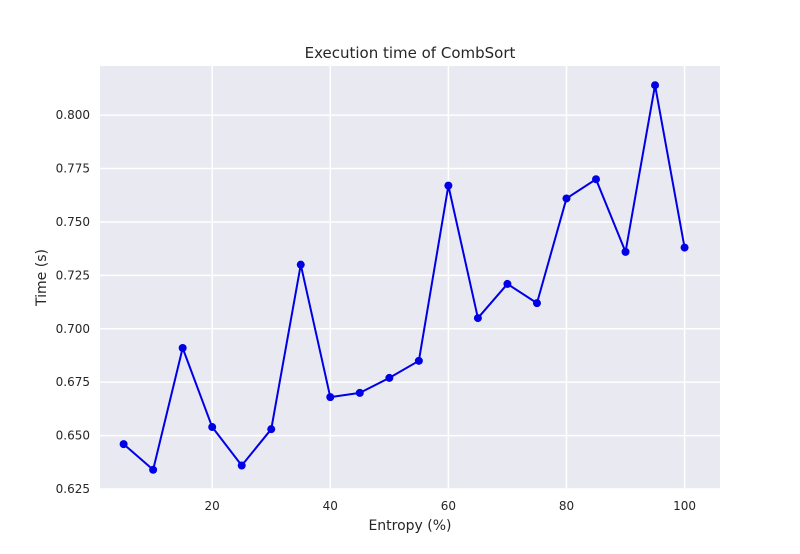 This screenshot has height=554, width=800. I want to click on x-tick-label: 20, so click(212, 506).